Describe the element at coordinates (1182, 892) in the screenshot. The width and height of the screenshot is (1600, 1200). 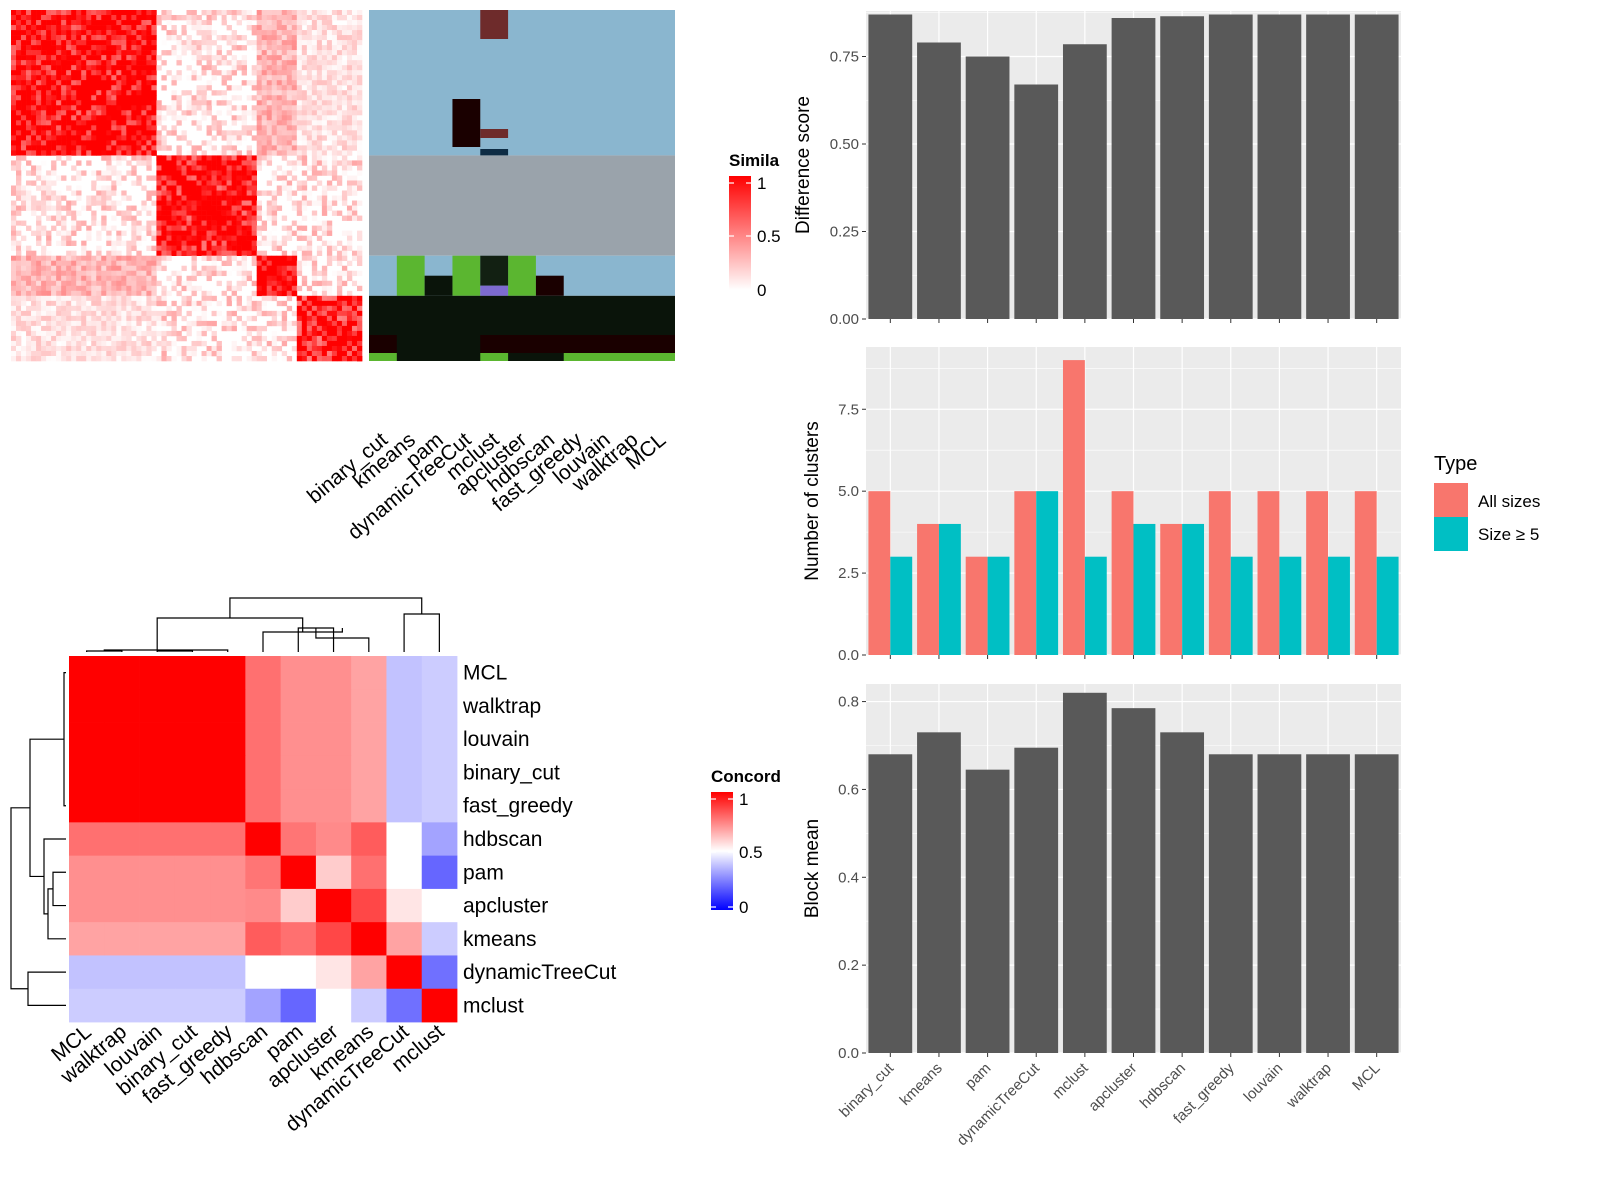
I see `bar` at that location.